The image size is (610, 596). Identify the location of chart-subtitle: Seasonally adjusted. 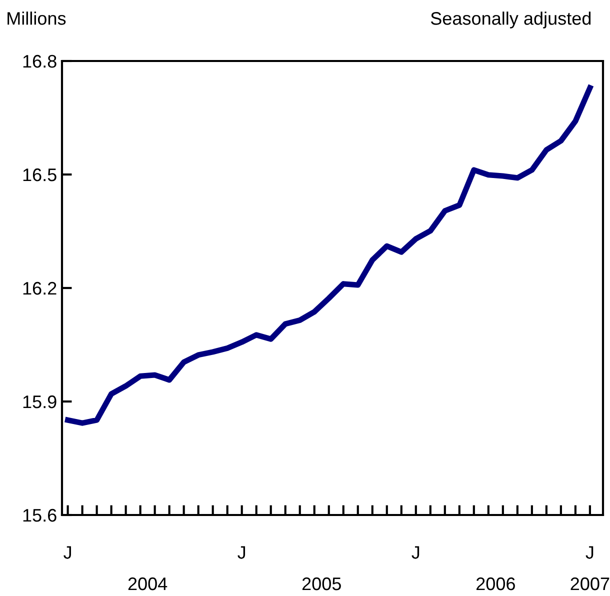
(510, 20).